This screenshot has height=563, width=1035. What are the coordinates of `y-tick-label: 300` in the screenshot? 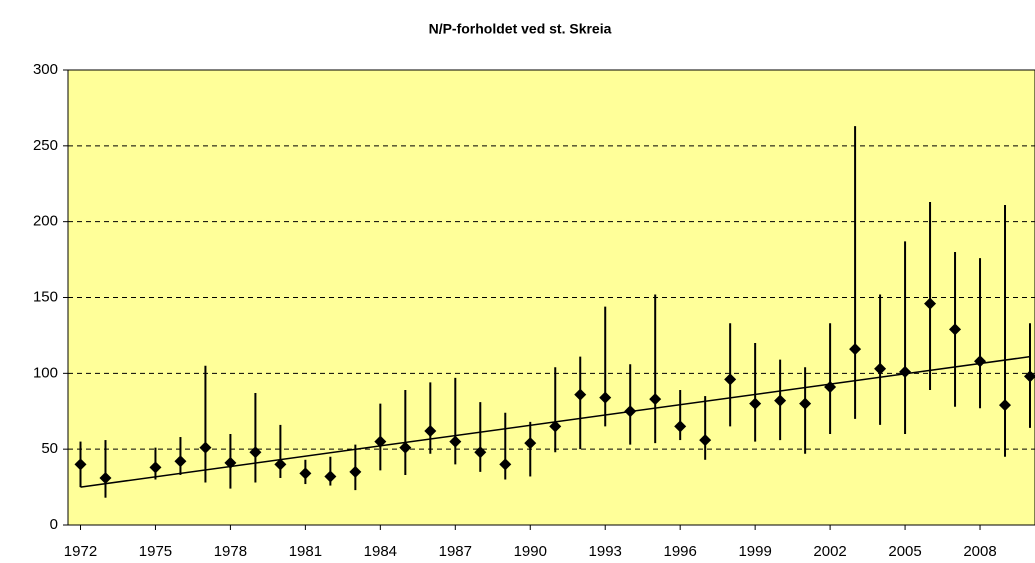 It's located at (45, 69).